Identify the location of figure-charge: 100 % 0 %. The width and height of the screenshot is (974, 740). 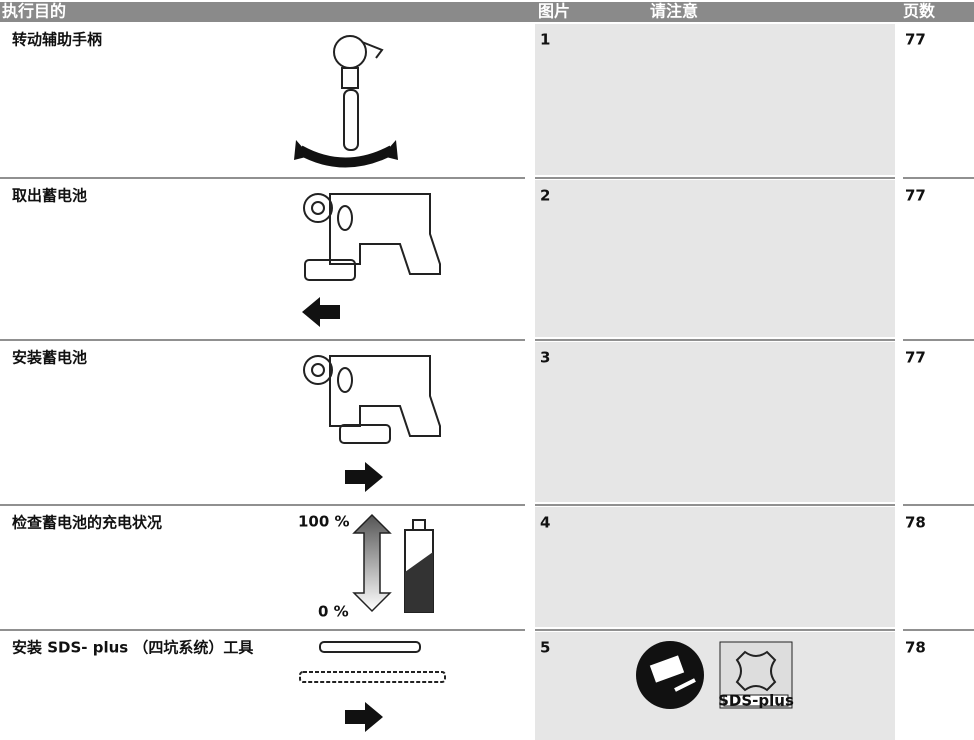
(366, 567).